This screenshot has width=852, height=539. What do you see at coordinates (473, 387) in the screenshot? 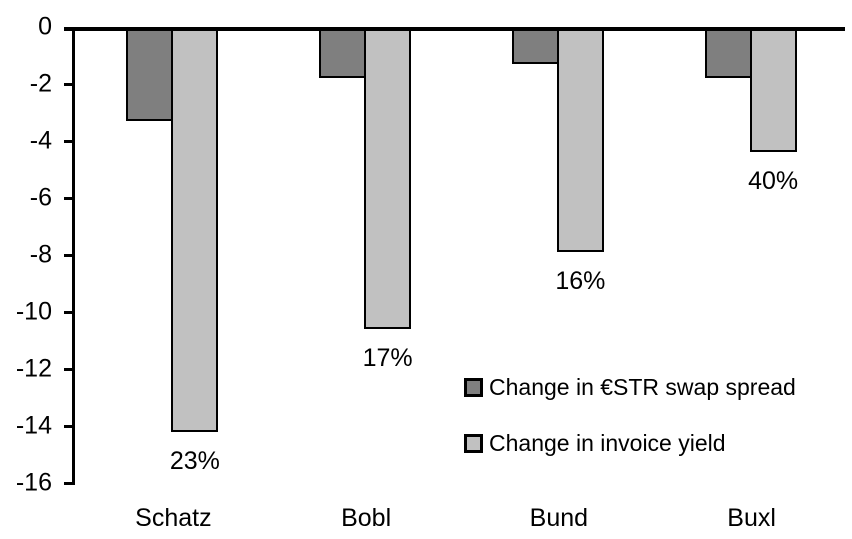
I see `legend-swatch-swap-spread-icon` at bounding box center [473, 387].